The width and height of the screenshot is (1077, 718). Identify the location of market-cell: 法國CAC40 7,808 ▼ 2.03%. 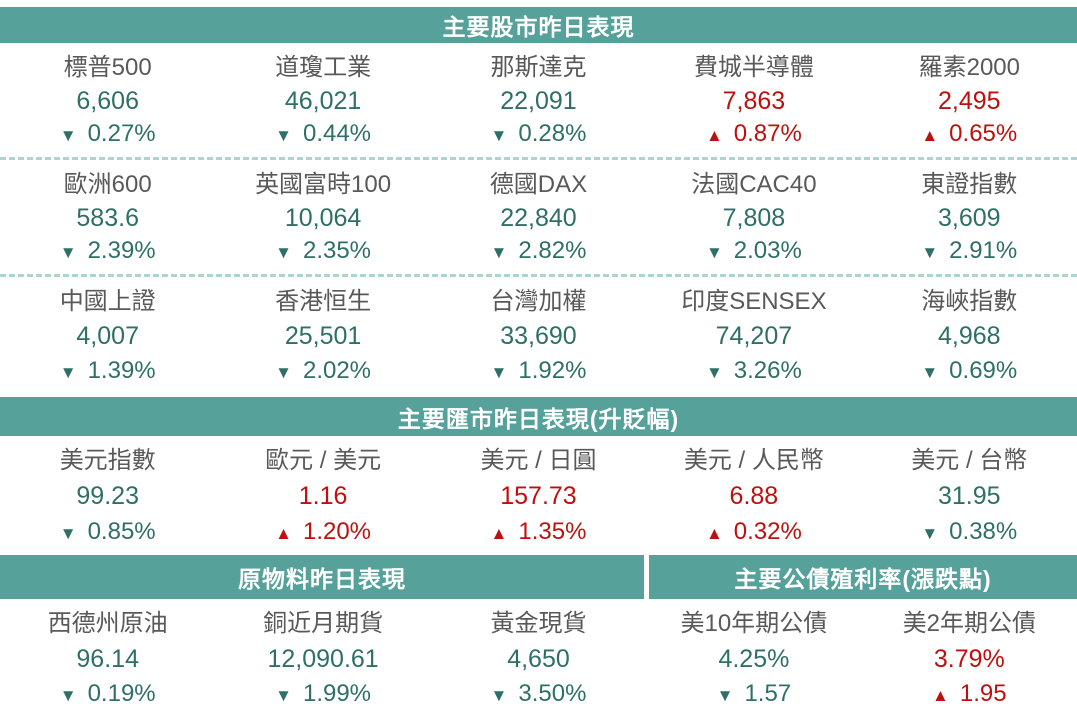
(753, 217).